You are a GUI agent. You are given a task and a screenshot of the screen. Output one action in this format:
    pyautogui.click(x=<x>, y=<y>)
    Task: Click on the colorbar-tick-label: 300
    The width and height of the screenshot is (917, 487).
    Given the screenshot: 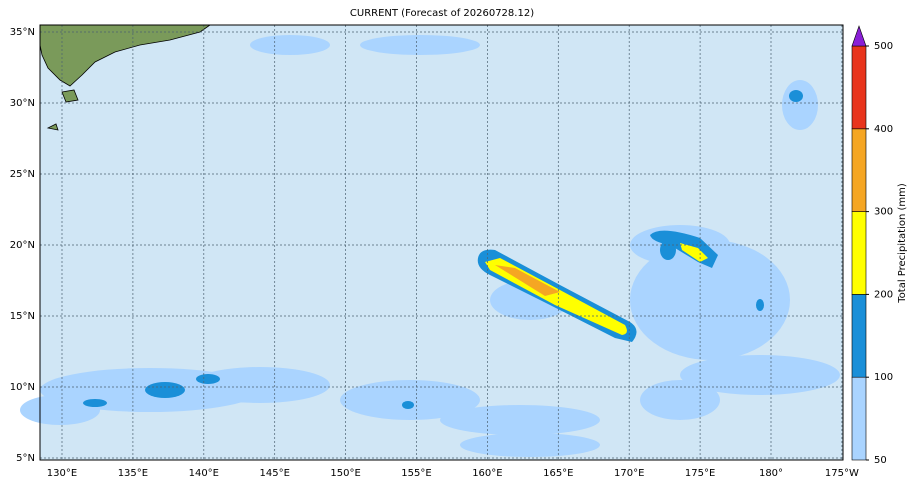 What is the action you would take?
    pyautogui.click(x=883, y=212)
    